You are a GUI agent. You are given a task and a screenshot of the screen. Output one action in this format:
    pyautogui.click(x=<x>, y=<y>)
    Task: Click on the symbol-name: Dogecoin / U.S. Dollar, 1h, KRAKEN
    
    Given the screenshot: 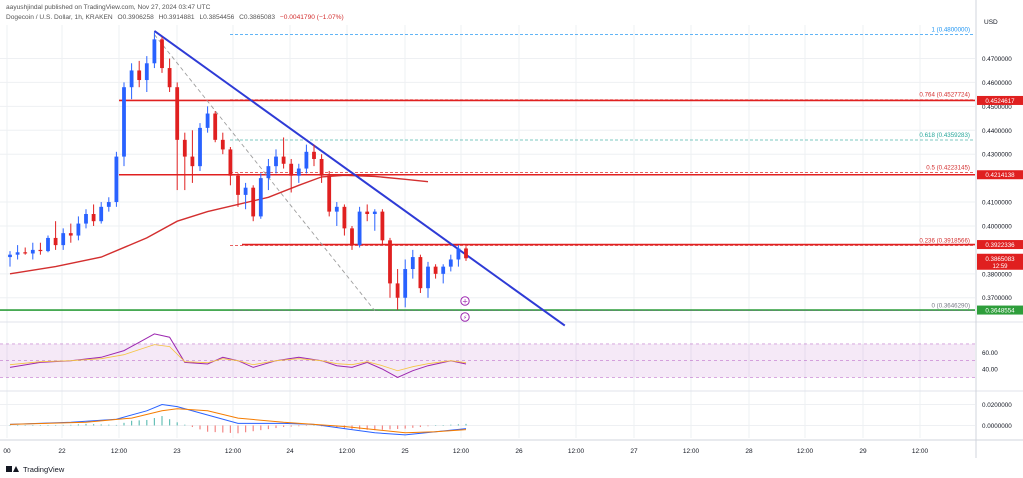 What is the action you would take?
    pyautogui.click(x=59, y=17)
    